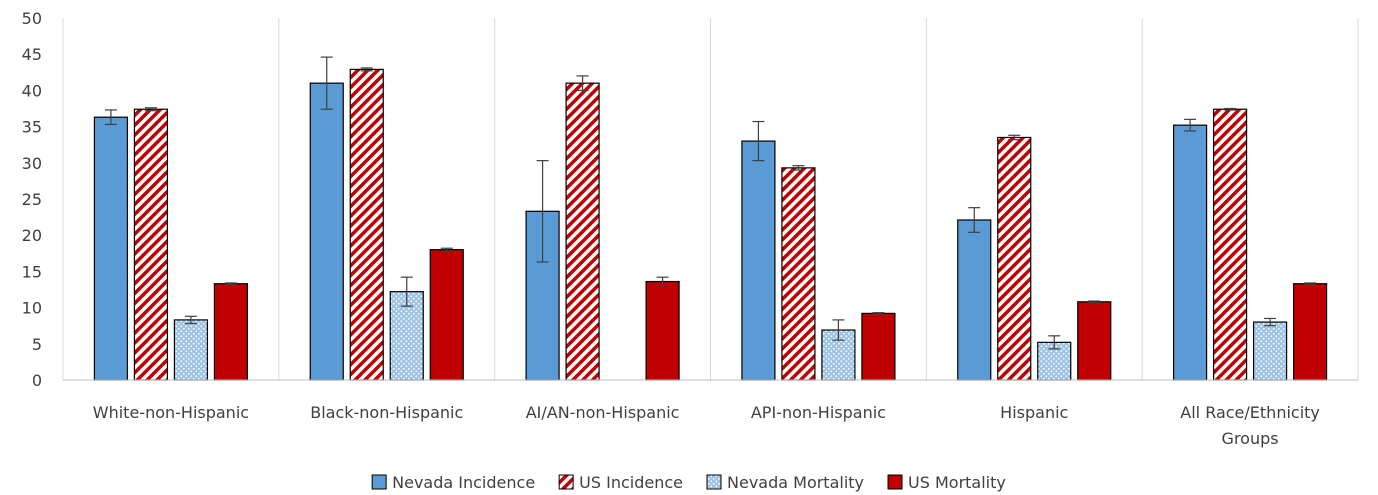 This screenshot has width=1378, height=495. I want to click on legend-label: Nevada Mortality, so click(795, 482).